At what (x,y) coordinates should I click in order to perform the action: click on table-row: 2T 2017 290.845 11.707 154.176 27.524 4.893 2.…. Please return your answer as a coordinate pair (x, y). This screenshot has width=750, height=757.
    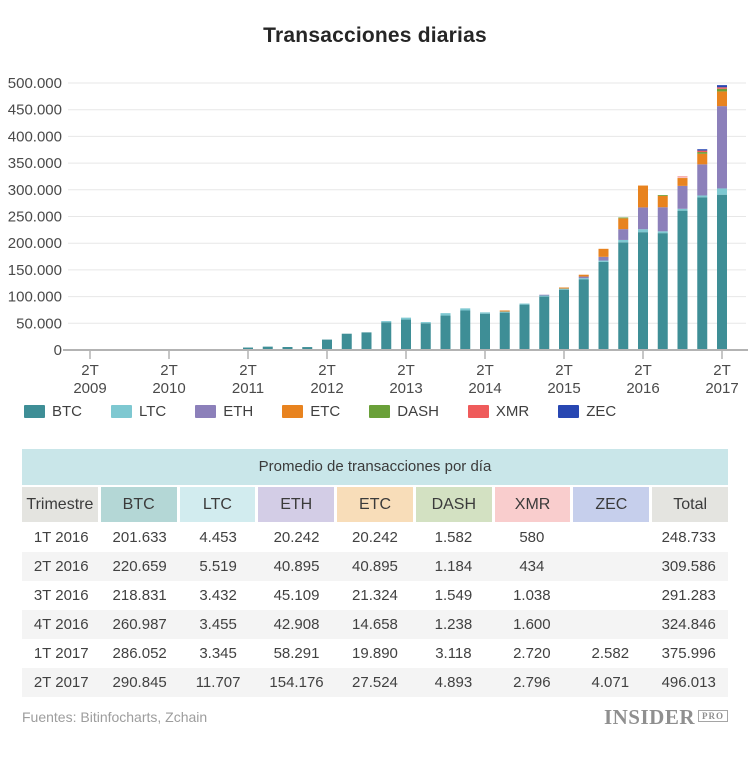
    Looking at the image, I should click on (375, 682).